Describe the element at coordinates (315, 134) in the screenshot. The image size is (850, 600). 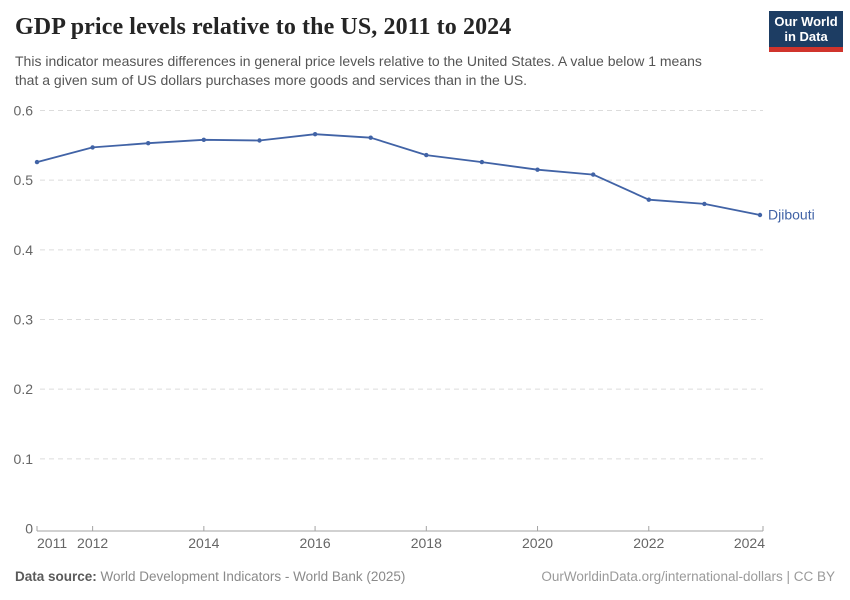
I see `data-point-2016` at that location.